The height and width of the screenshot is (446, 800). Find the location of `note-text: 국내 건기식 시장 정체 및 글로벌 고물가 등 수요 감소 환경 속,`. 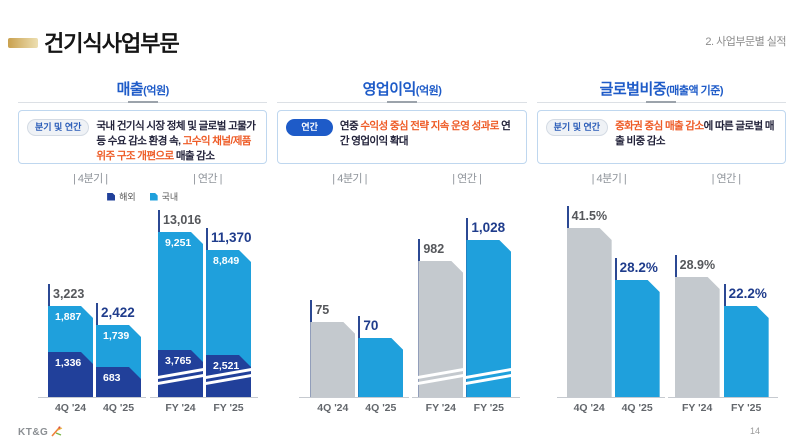

note-text: 국내 건기식 시장 정체 및 글로벌 고물가 등 수요 감소 환경 속, is located at coordinates (176, 134).